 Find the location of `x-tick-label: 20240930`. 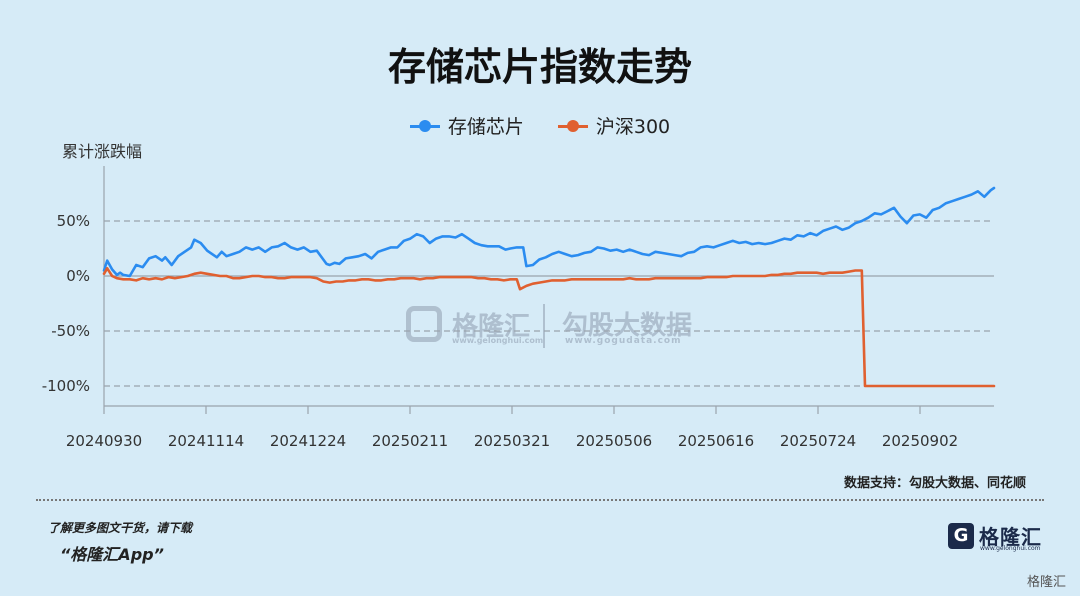

x-tick-label: 20240930 is located at coordinates (104, 441).